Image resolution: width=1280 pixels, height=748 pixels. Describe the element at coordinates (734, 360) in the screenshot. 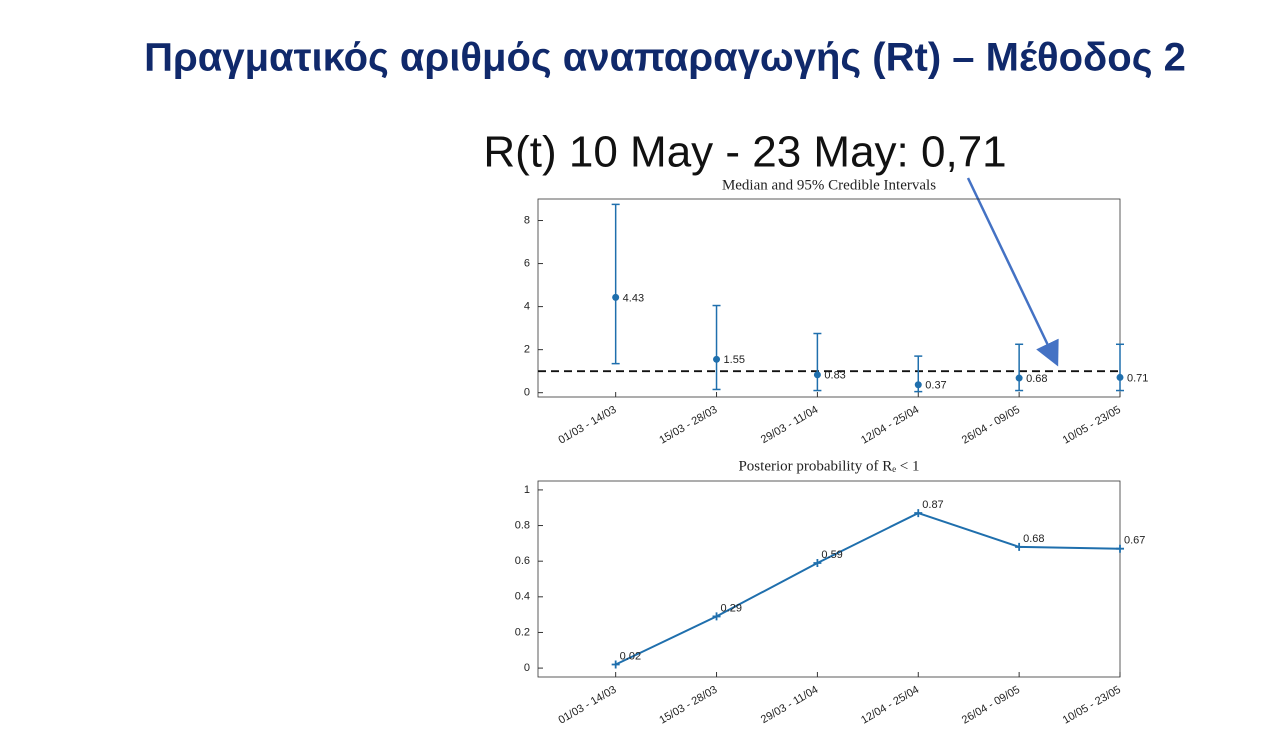

I see `data-label: 1.55` at that location.